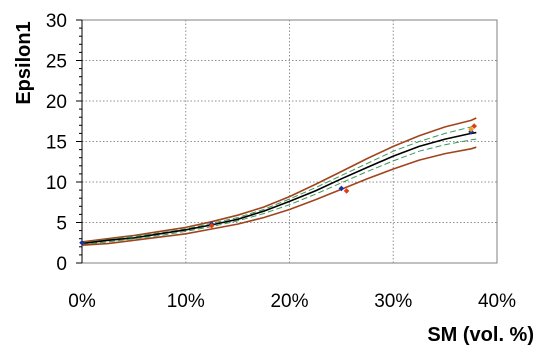  I want to click on y-tick-label: 0, so click(61, 264).